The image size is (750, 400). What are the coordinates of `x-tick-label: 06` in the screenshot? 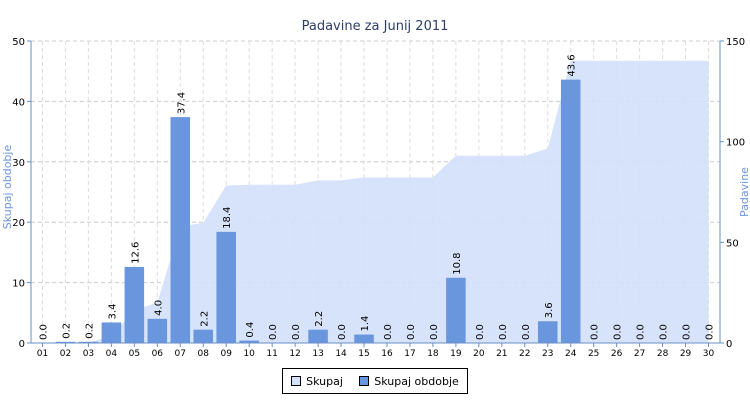 It's located at (158, 354).